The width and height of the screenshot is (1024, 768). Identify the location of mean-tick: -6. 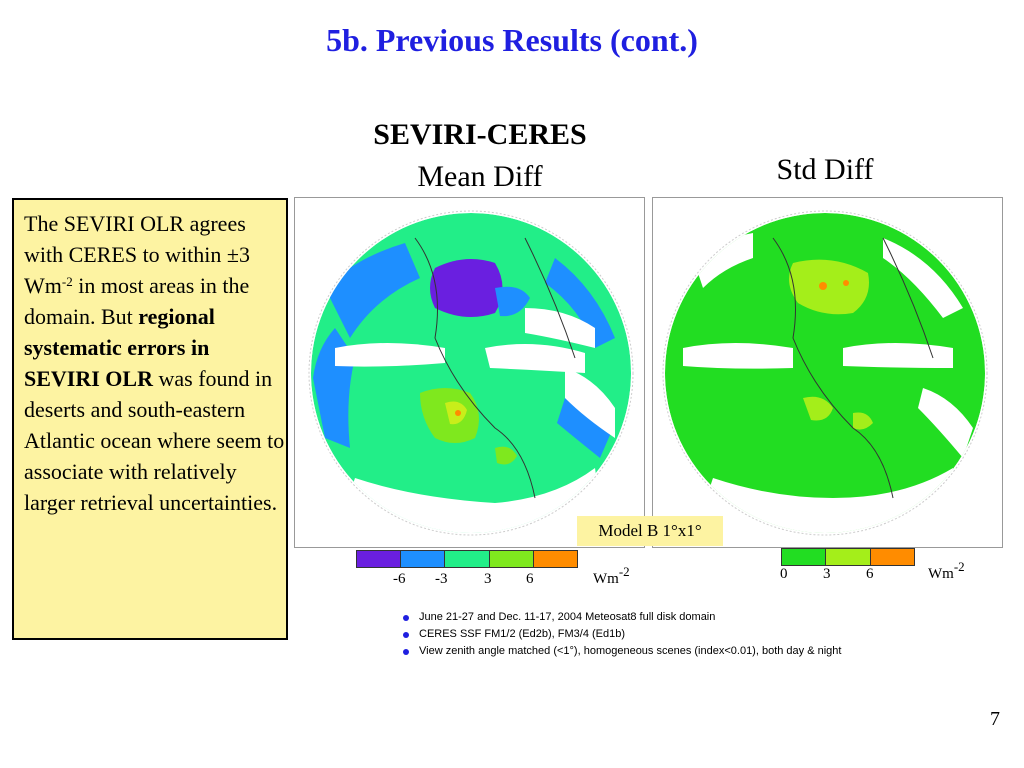
(399, 579).